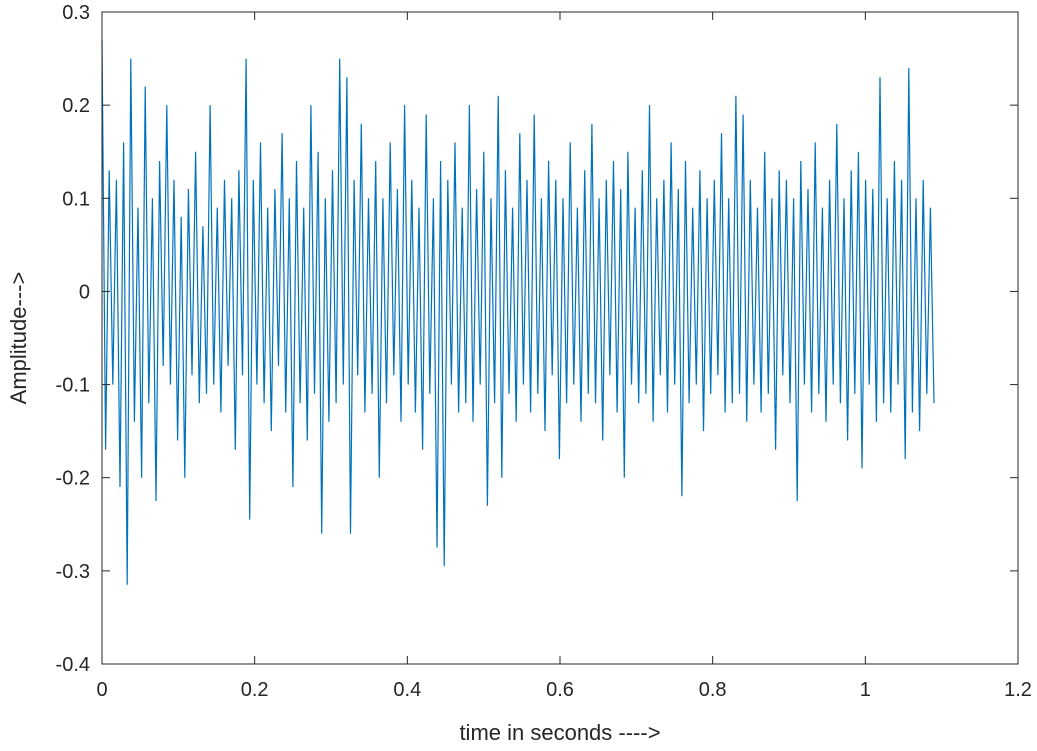  Describe the element at coordinates (73, 665) in the screenshot. I see `y-tick-label: -0.4` at that location.